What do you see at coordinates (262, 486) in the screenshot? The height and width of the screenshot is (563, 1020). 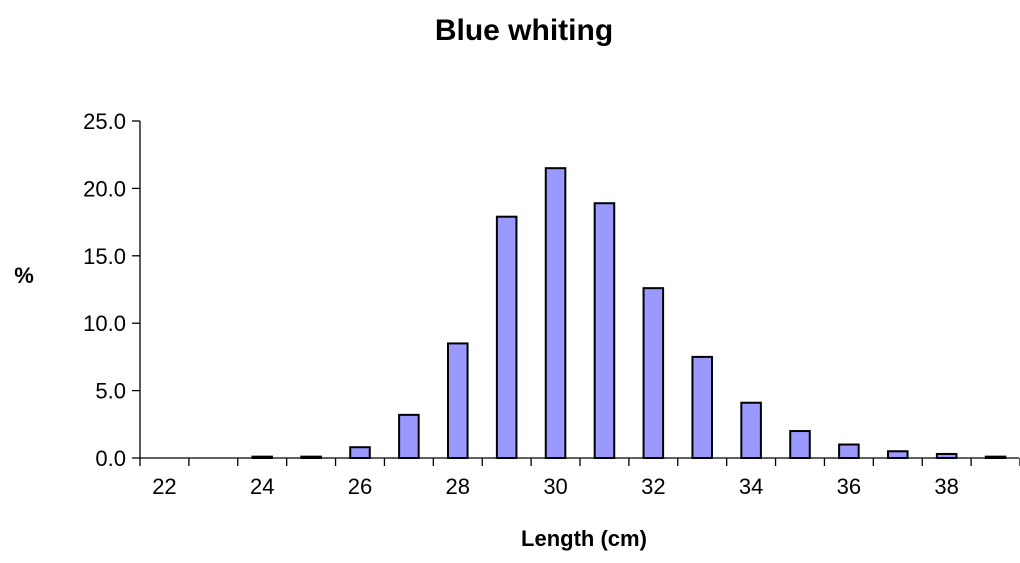 I see `x-tick-label: 24` at bounding box center [262, 486].